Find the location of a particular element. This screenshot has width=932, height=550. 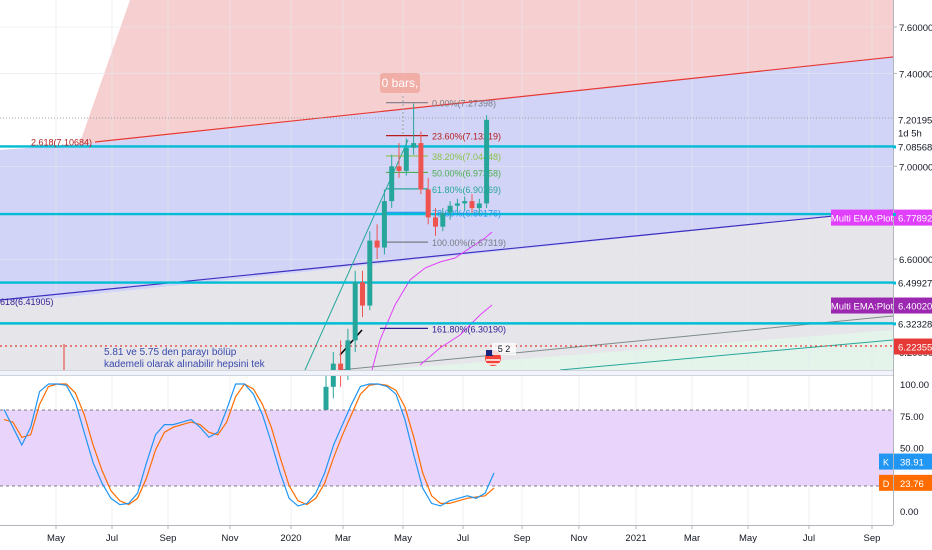

upper-channel-line is located at coordinates (494, 99).